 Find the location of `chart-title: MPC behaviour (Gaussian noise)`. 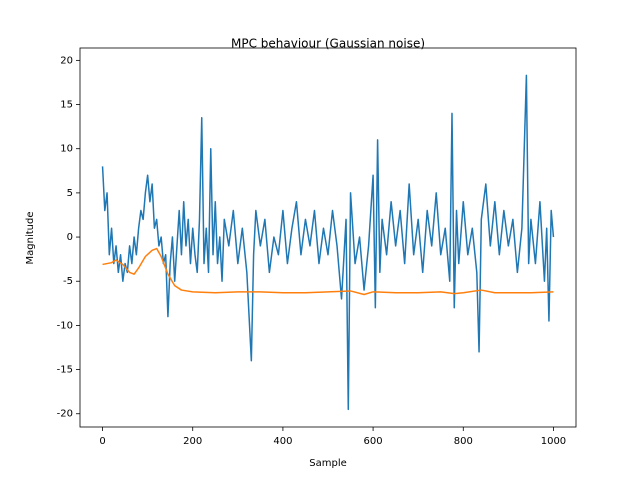

chart-title: MPC behaviour (Gaussian noise) is located at coordinates (328, 44).